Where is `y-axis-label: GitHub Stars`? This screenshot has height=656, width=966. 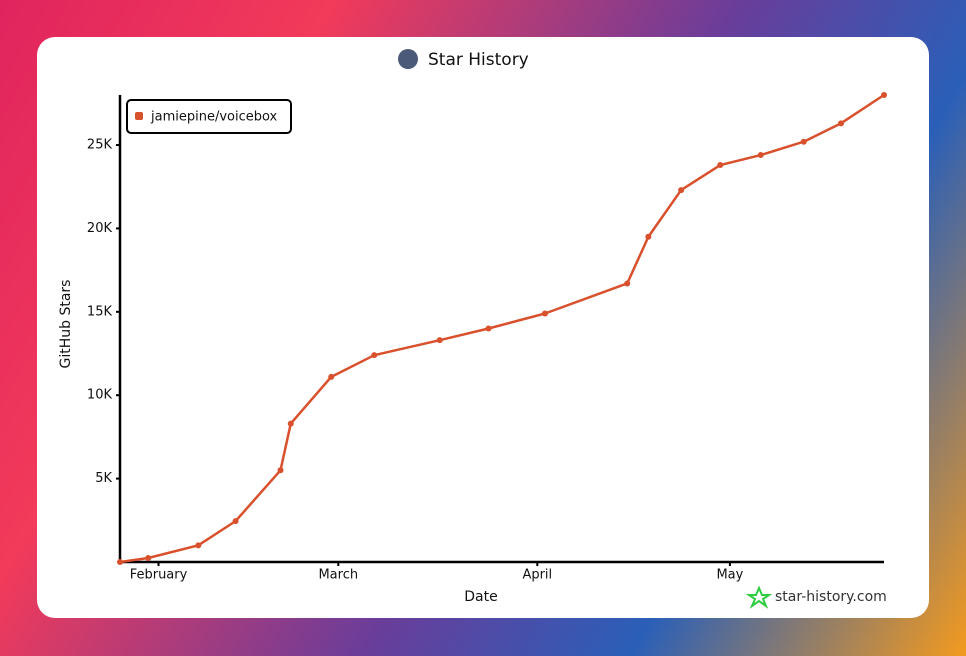 y-axis-label: GitHub Stars is located at coordinates (66, 324).